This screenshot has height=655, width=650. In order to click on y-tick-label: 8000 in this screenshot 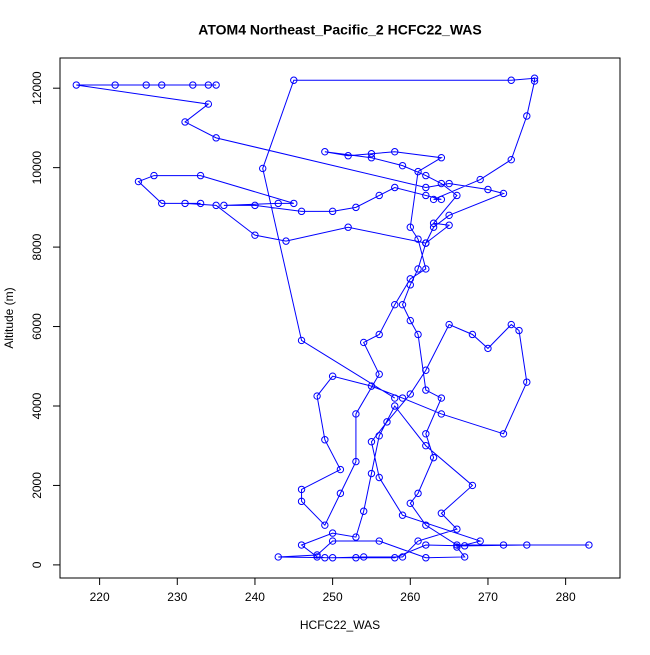, I will do `click(37, 246)`.